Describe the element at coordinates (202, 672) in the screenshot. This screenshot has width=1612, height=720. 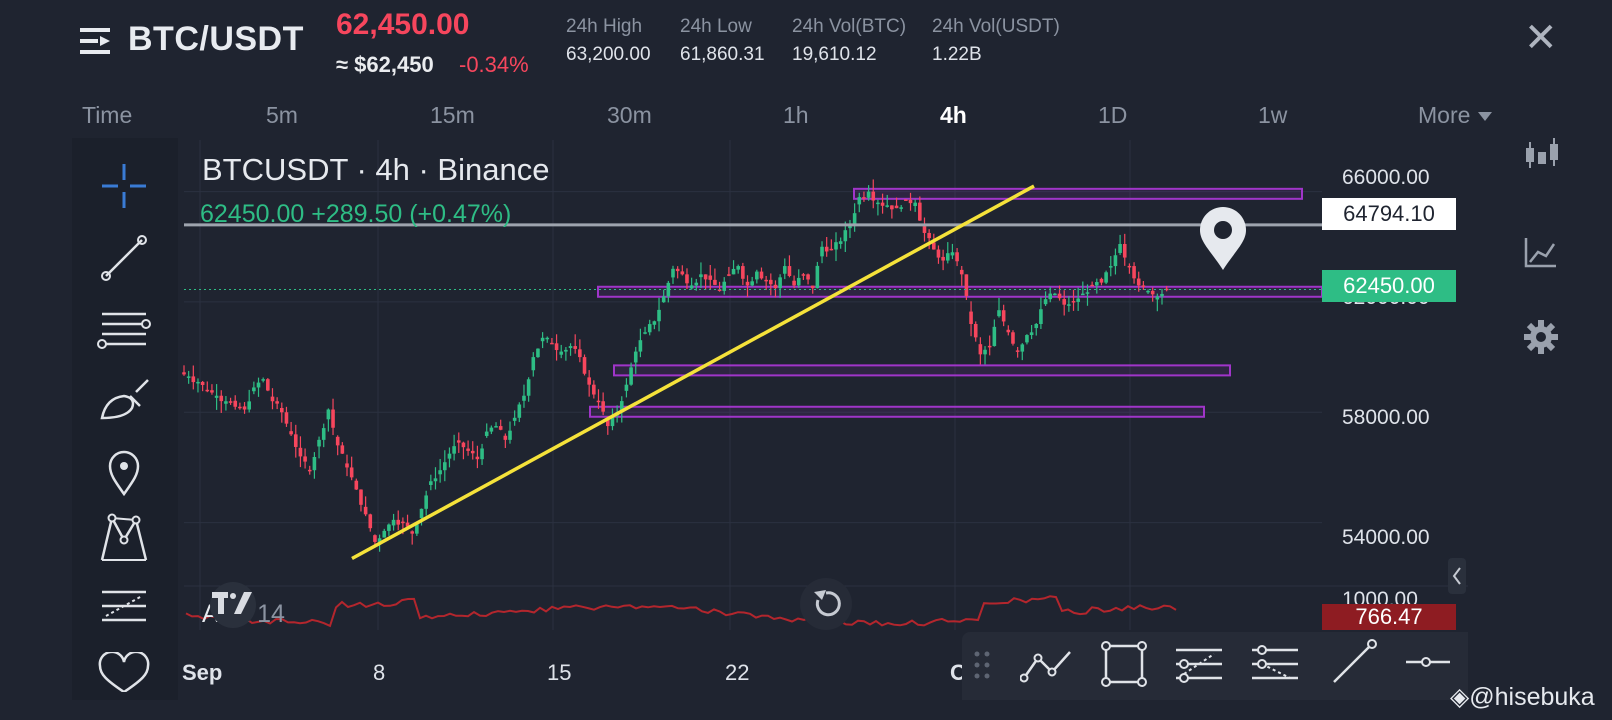
I see `date-tick-sep: Sep` at that location.